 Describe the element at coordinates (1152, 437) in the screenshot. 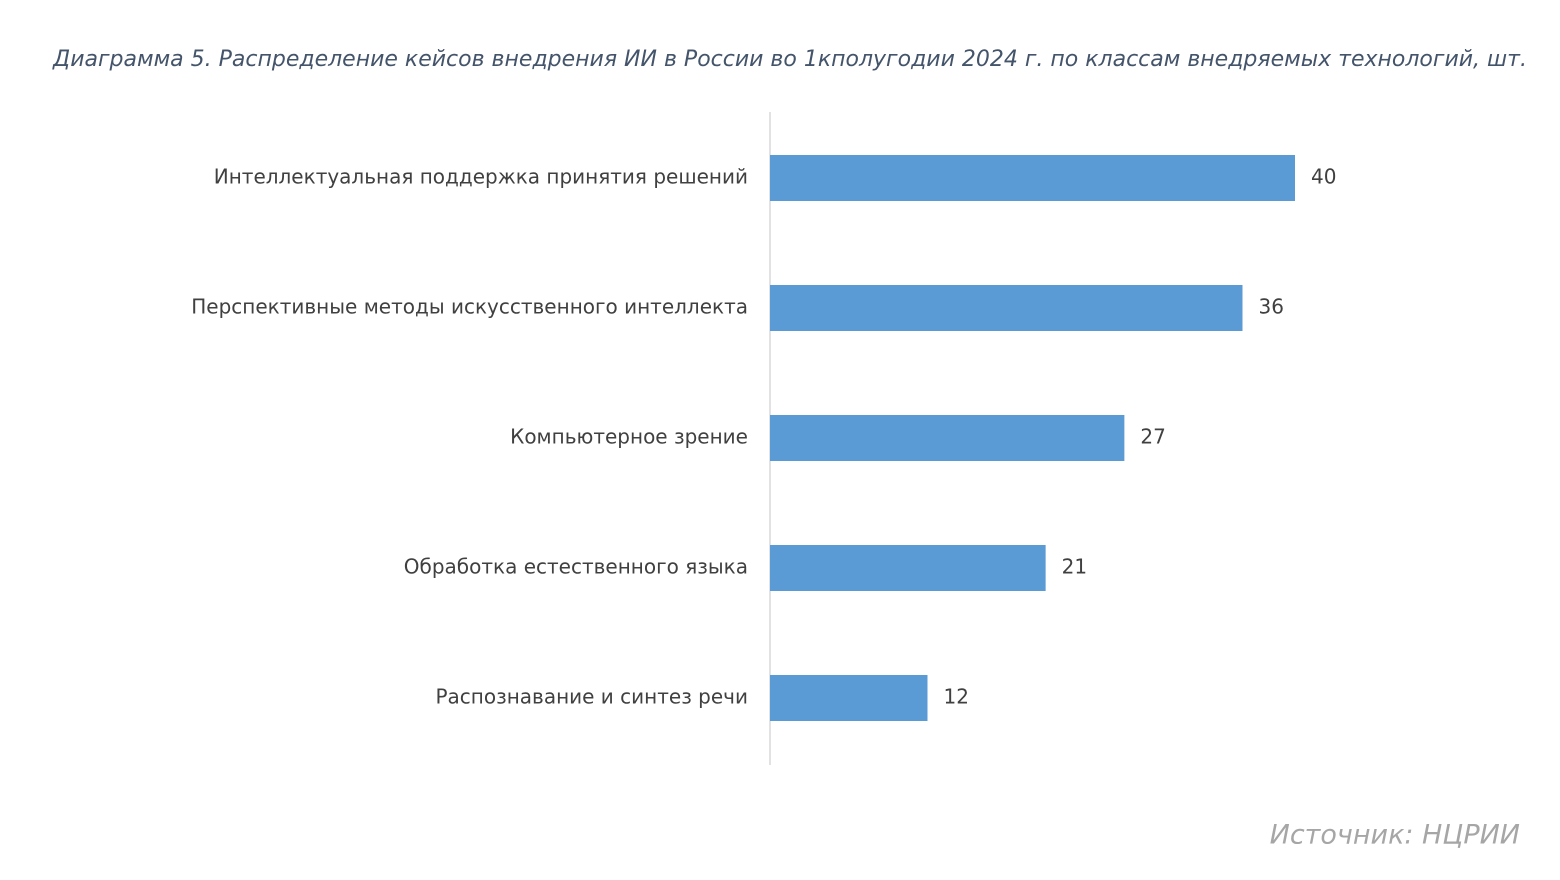

I see `value-label: 27` at that location.